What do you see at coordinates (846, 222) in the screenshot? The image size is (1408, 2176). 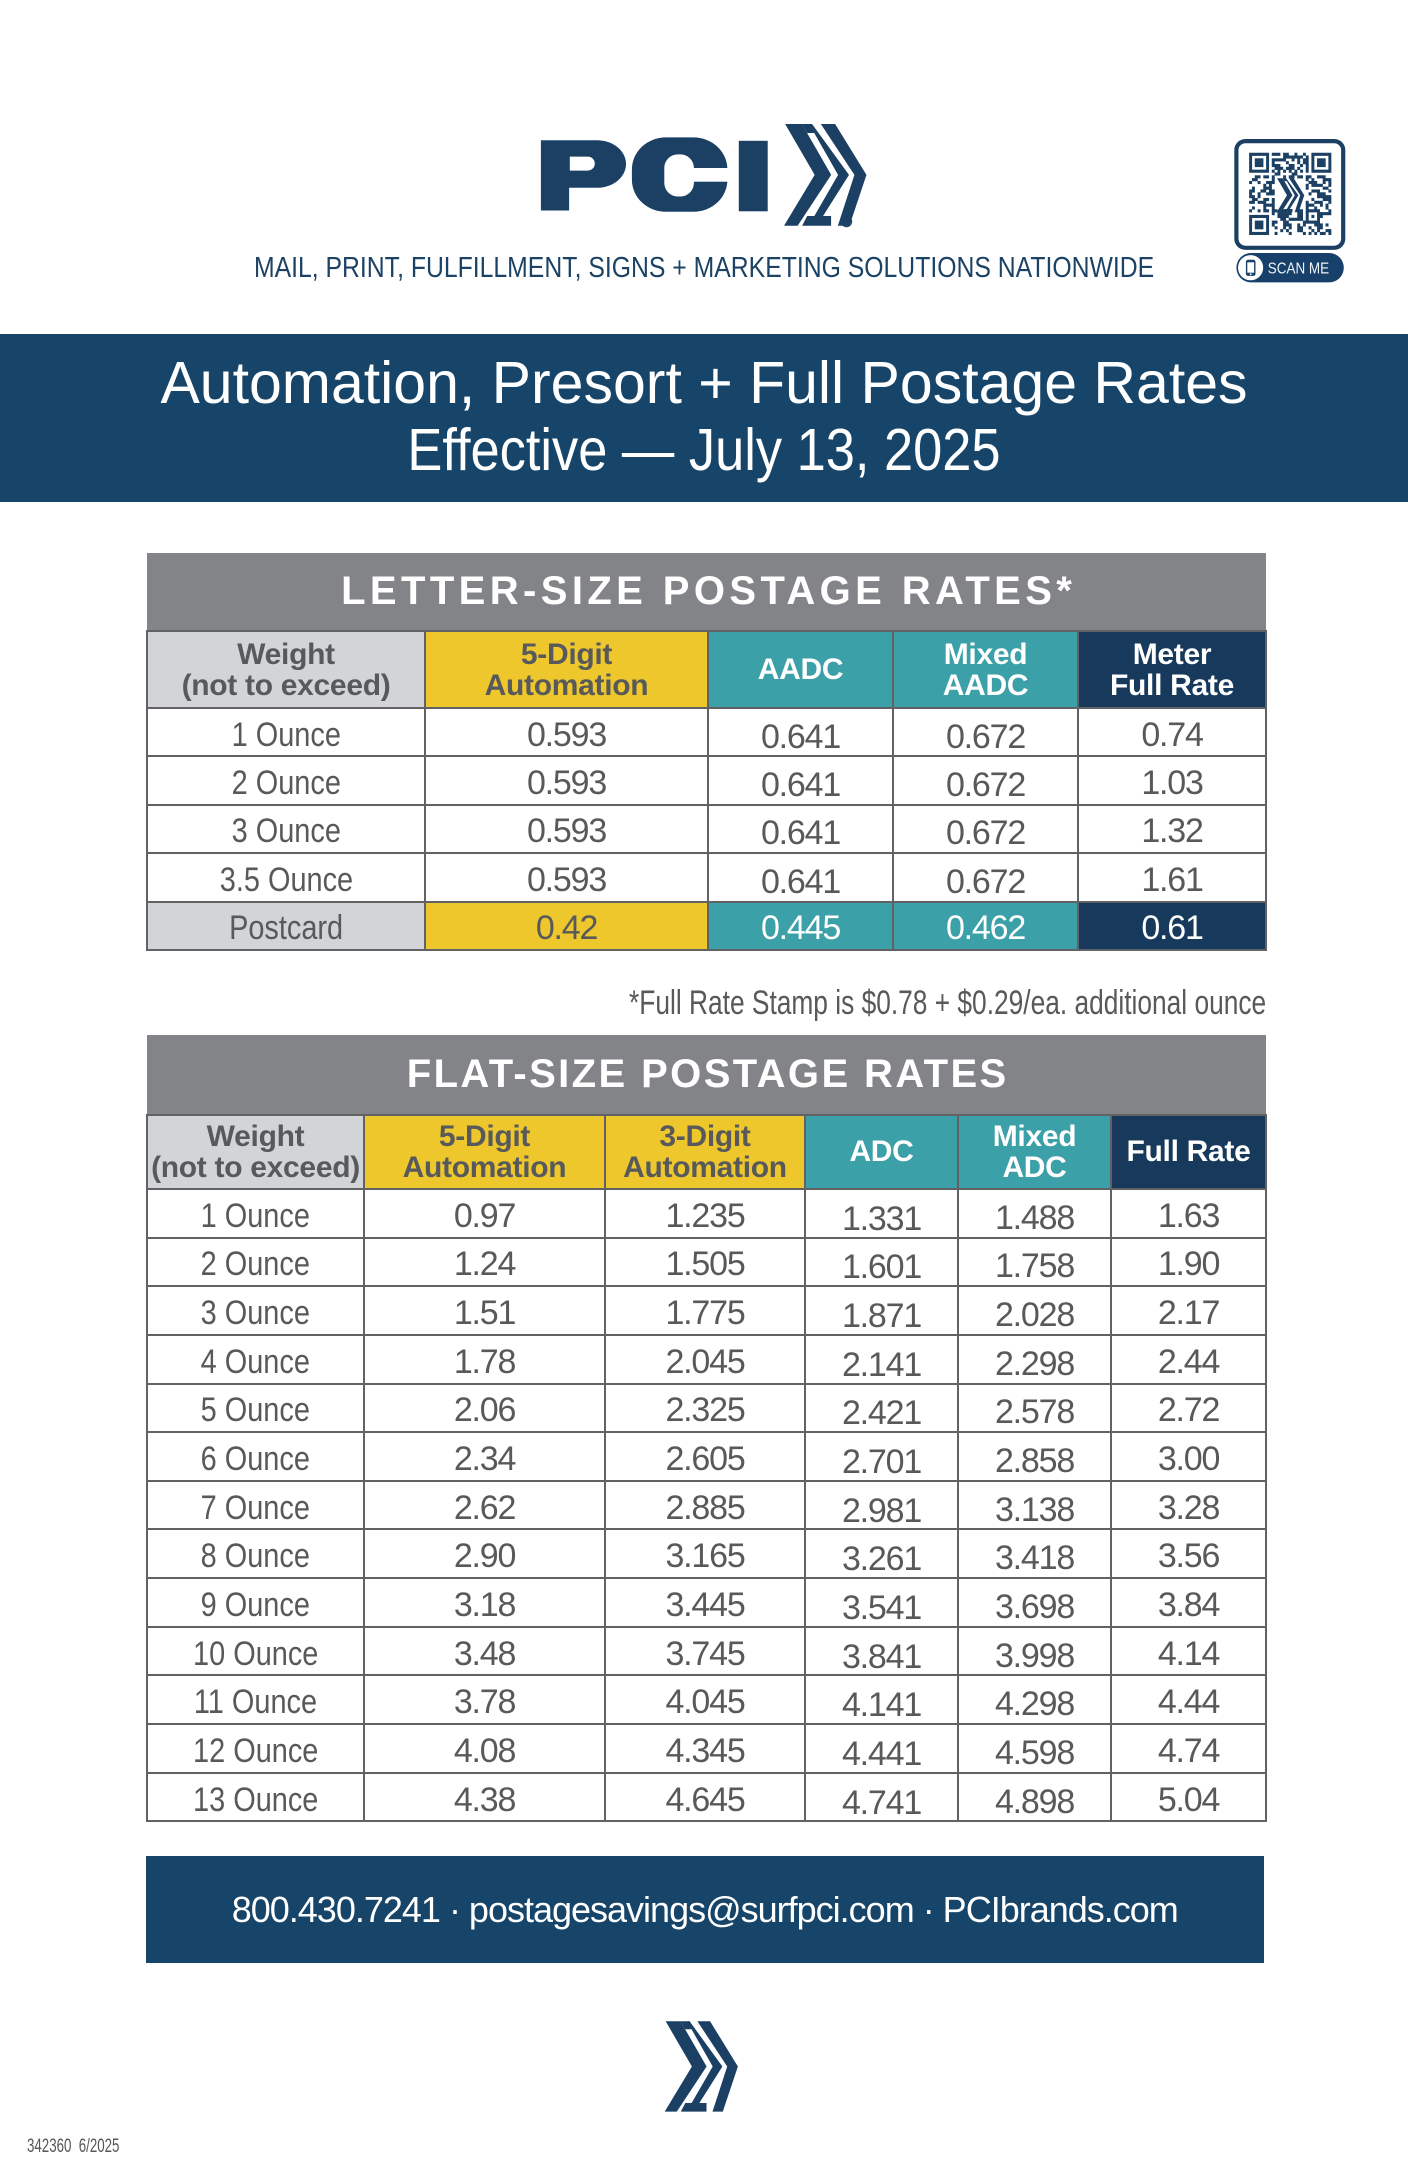 I see `svg-text: R` at bounding box center [846, 222].